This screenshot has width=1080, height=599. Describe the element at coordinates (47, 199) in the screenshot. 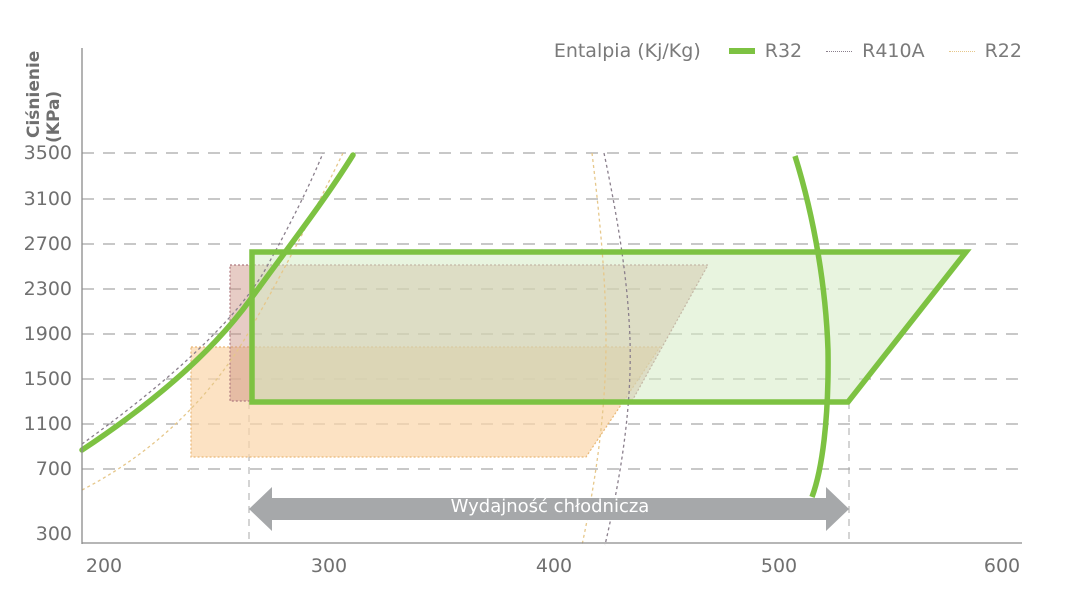

I see `y-tick: 3100` at that location.